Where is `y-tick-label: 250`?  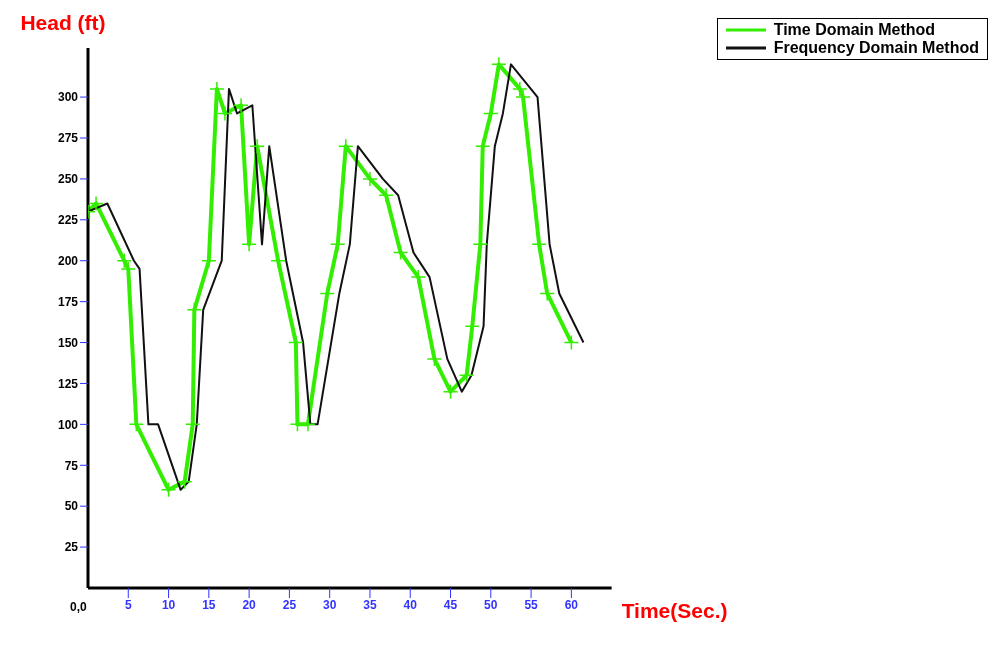
y-tick-label: 250 is located at coordinates (68, 179).